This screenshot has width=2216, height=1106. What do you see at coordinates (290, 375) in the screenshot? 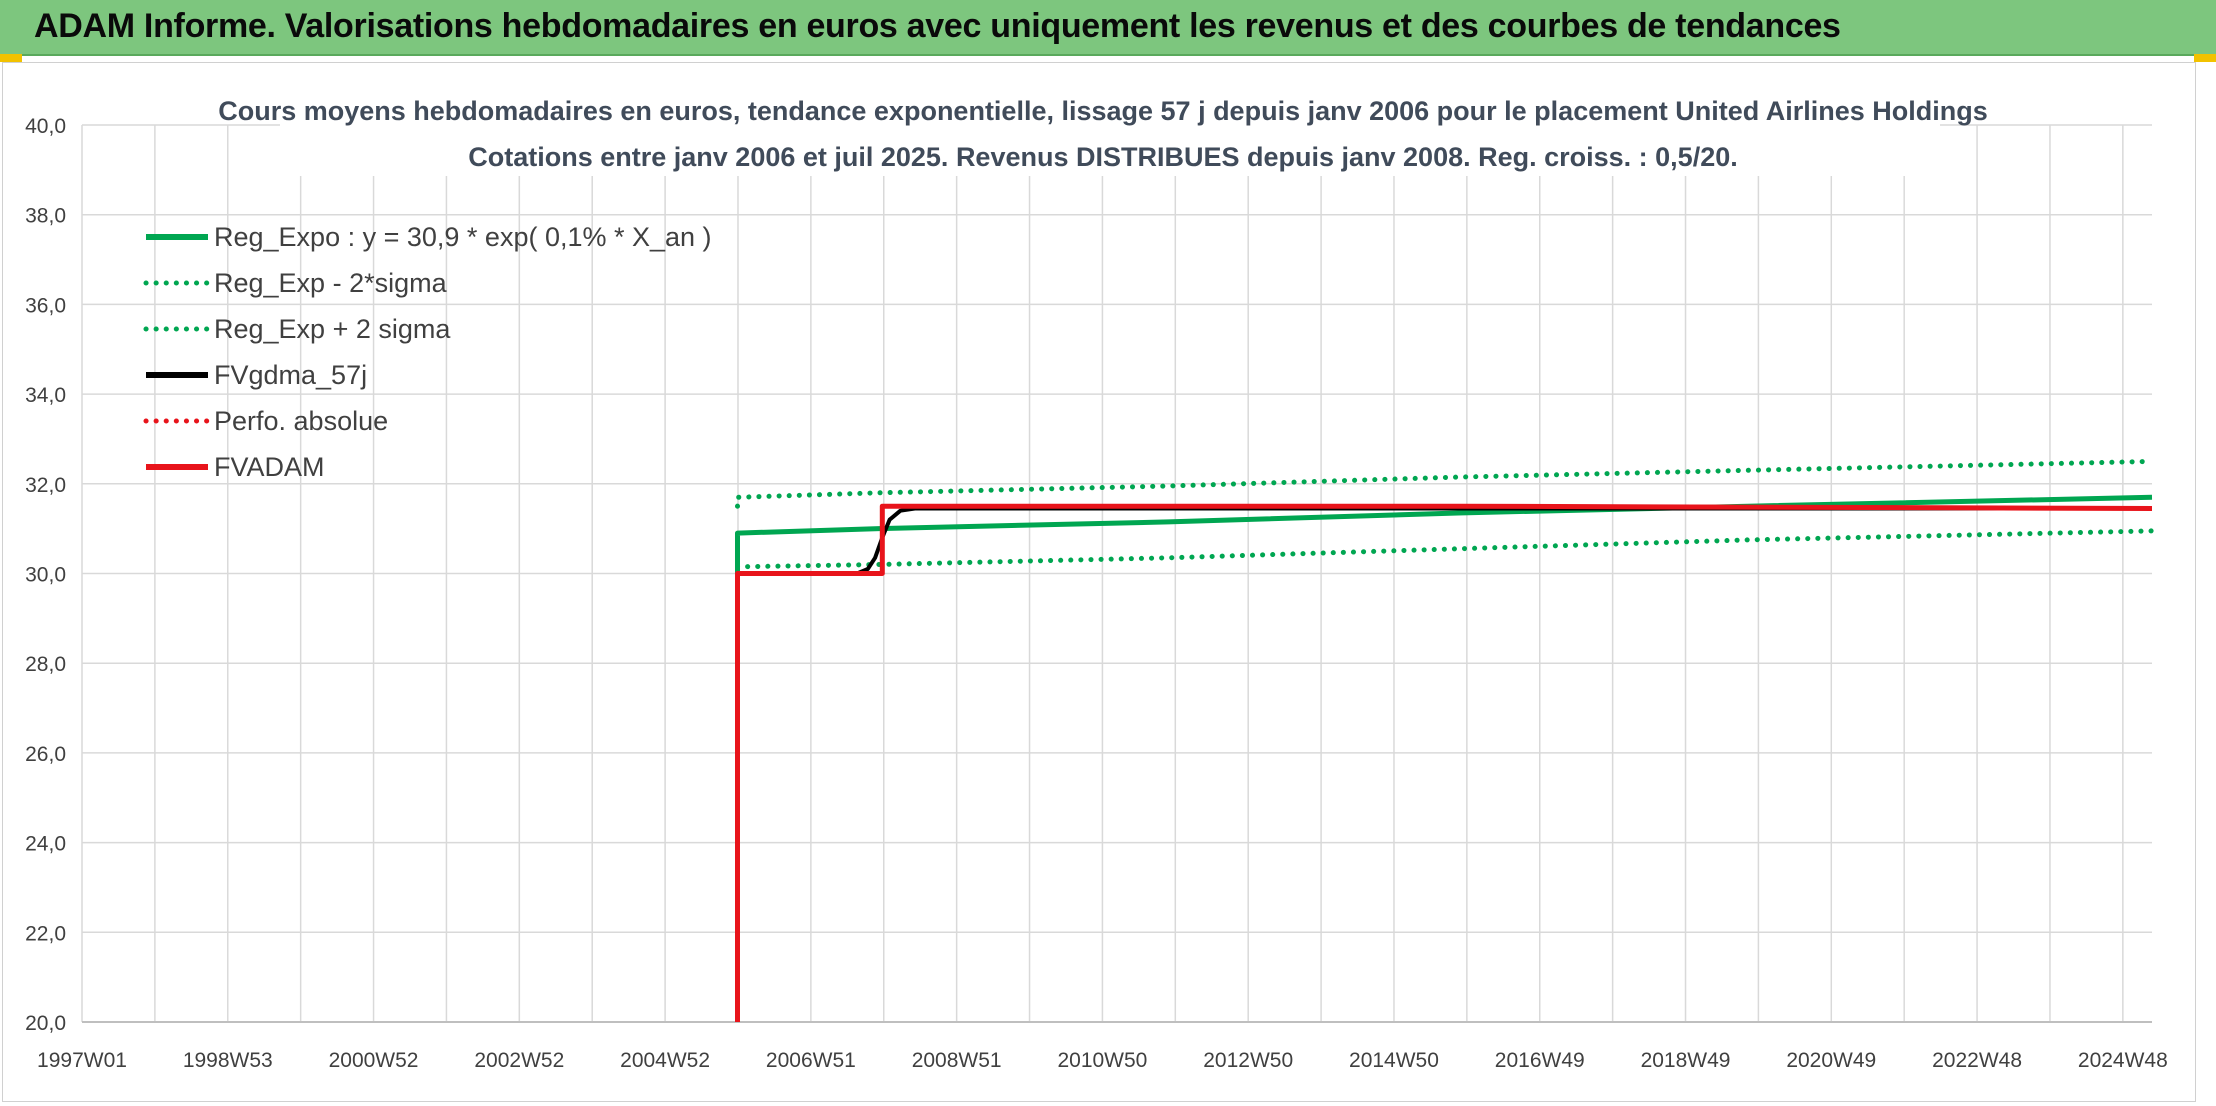
I see `legend-label: FVgdma_57j` at bounding box center [290, 375].